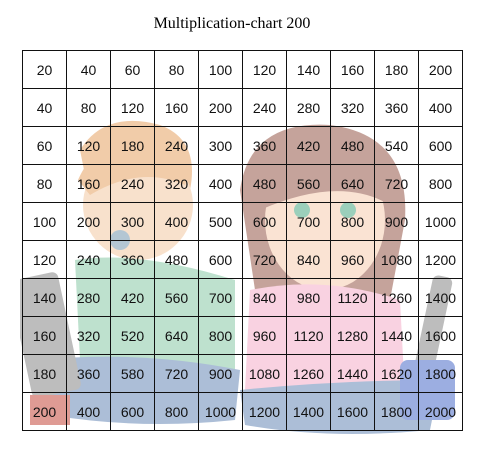 The width and height of the screenshot is (478, 466). What do you see at coordinates (44, 69) in the screenshot?
I see `table-cell: 20` at bounding box center [44, 69].